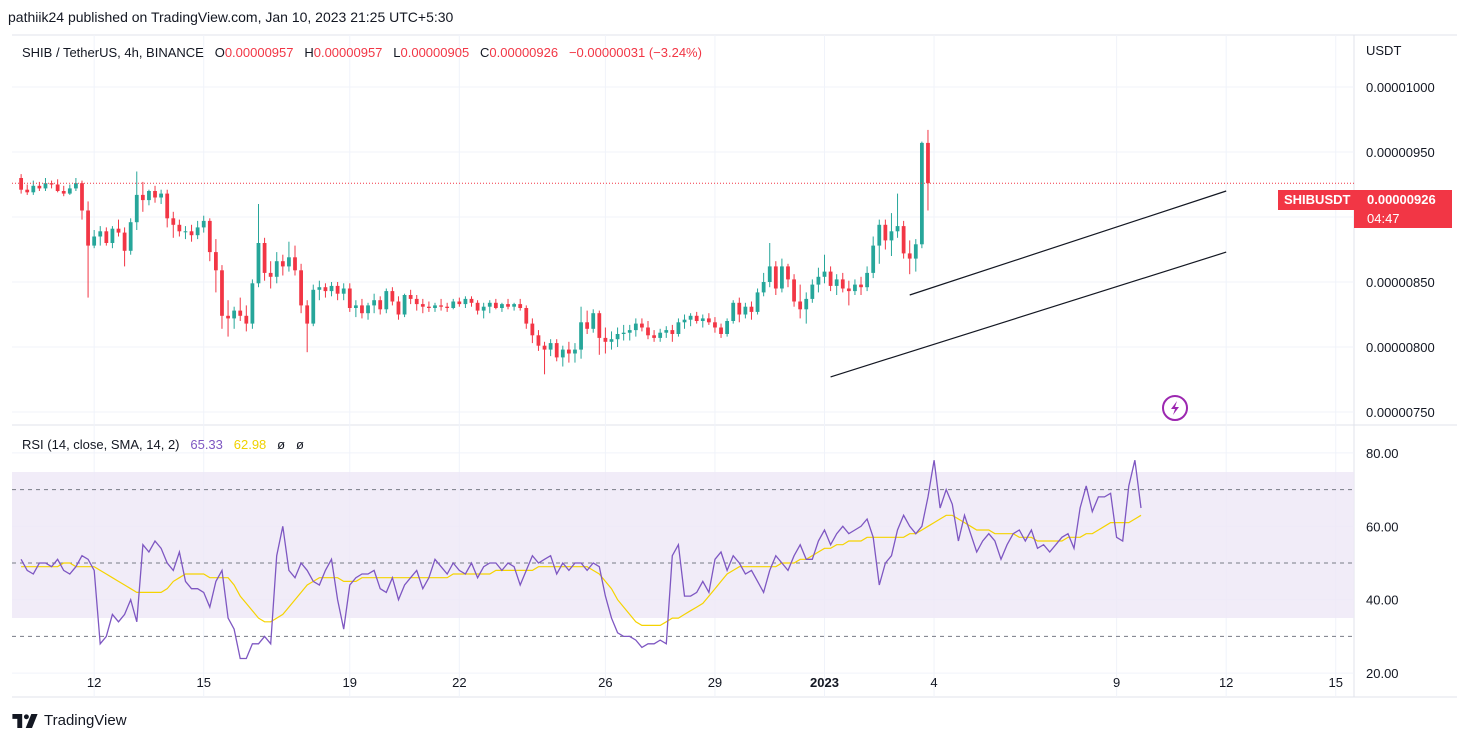  Describe the element at coordinates (1175, 408) in the screenshot. I see `lightning-icon` at that location.